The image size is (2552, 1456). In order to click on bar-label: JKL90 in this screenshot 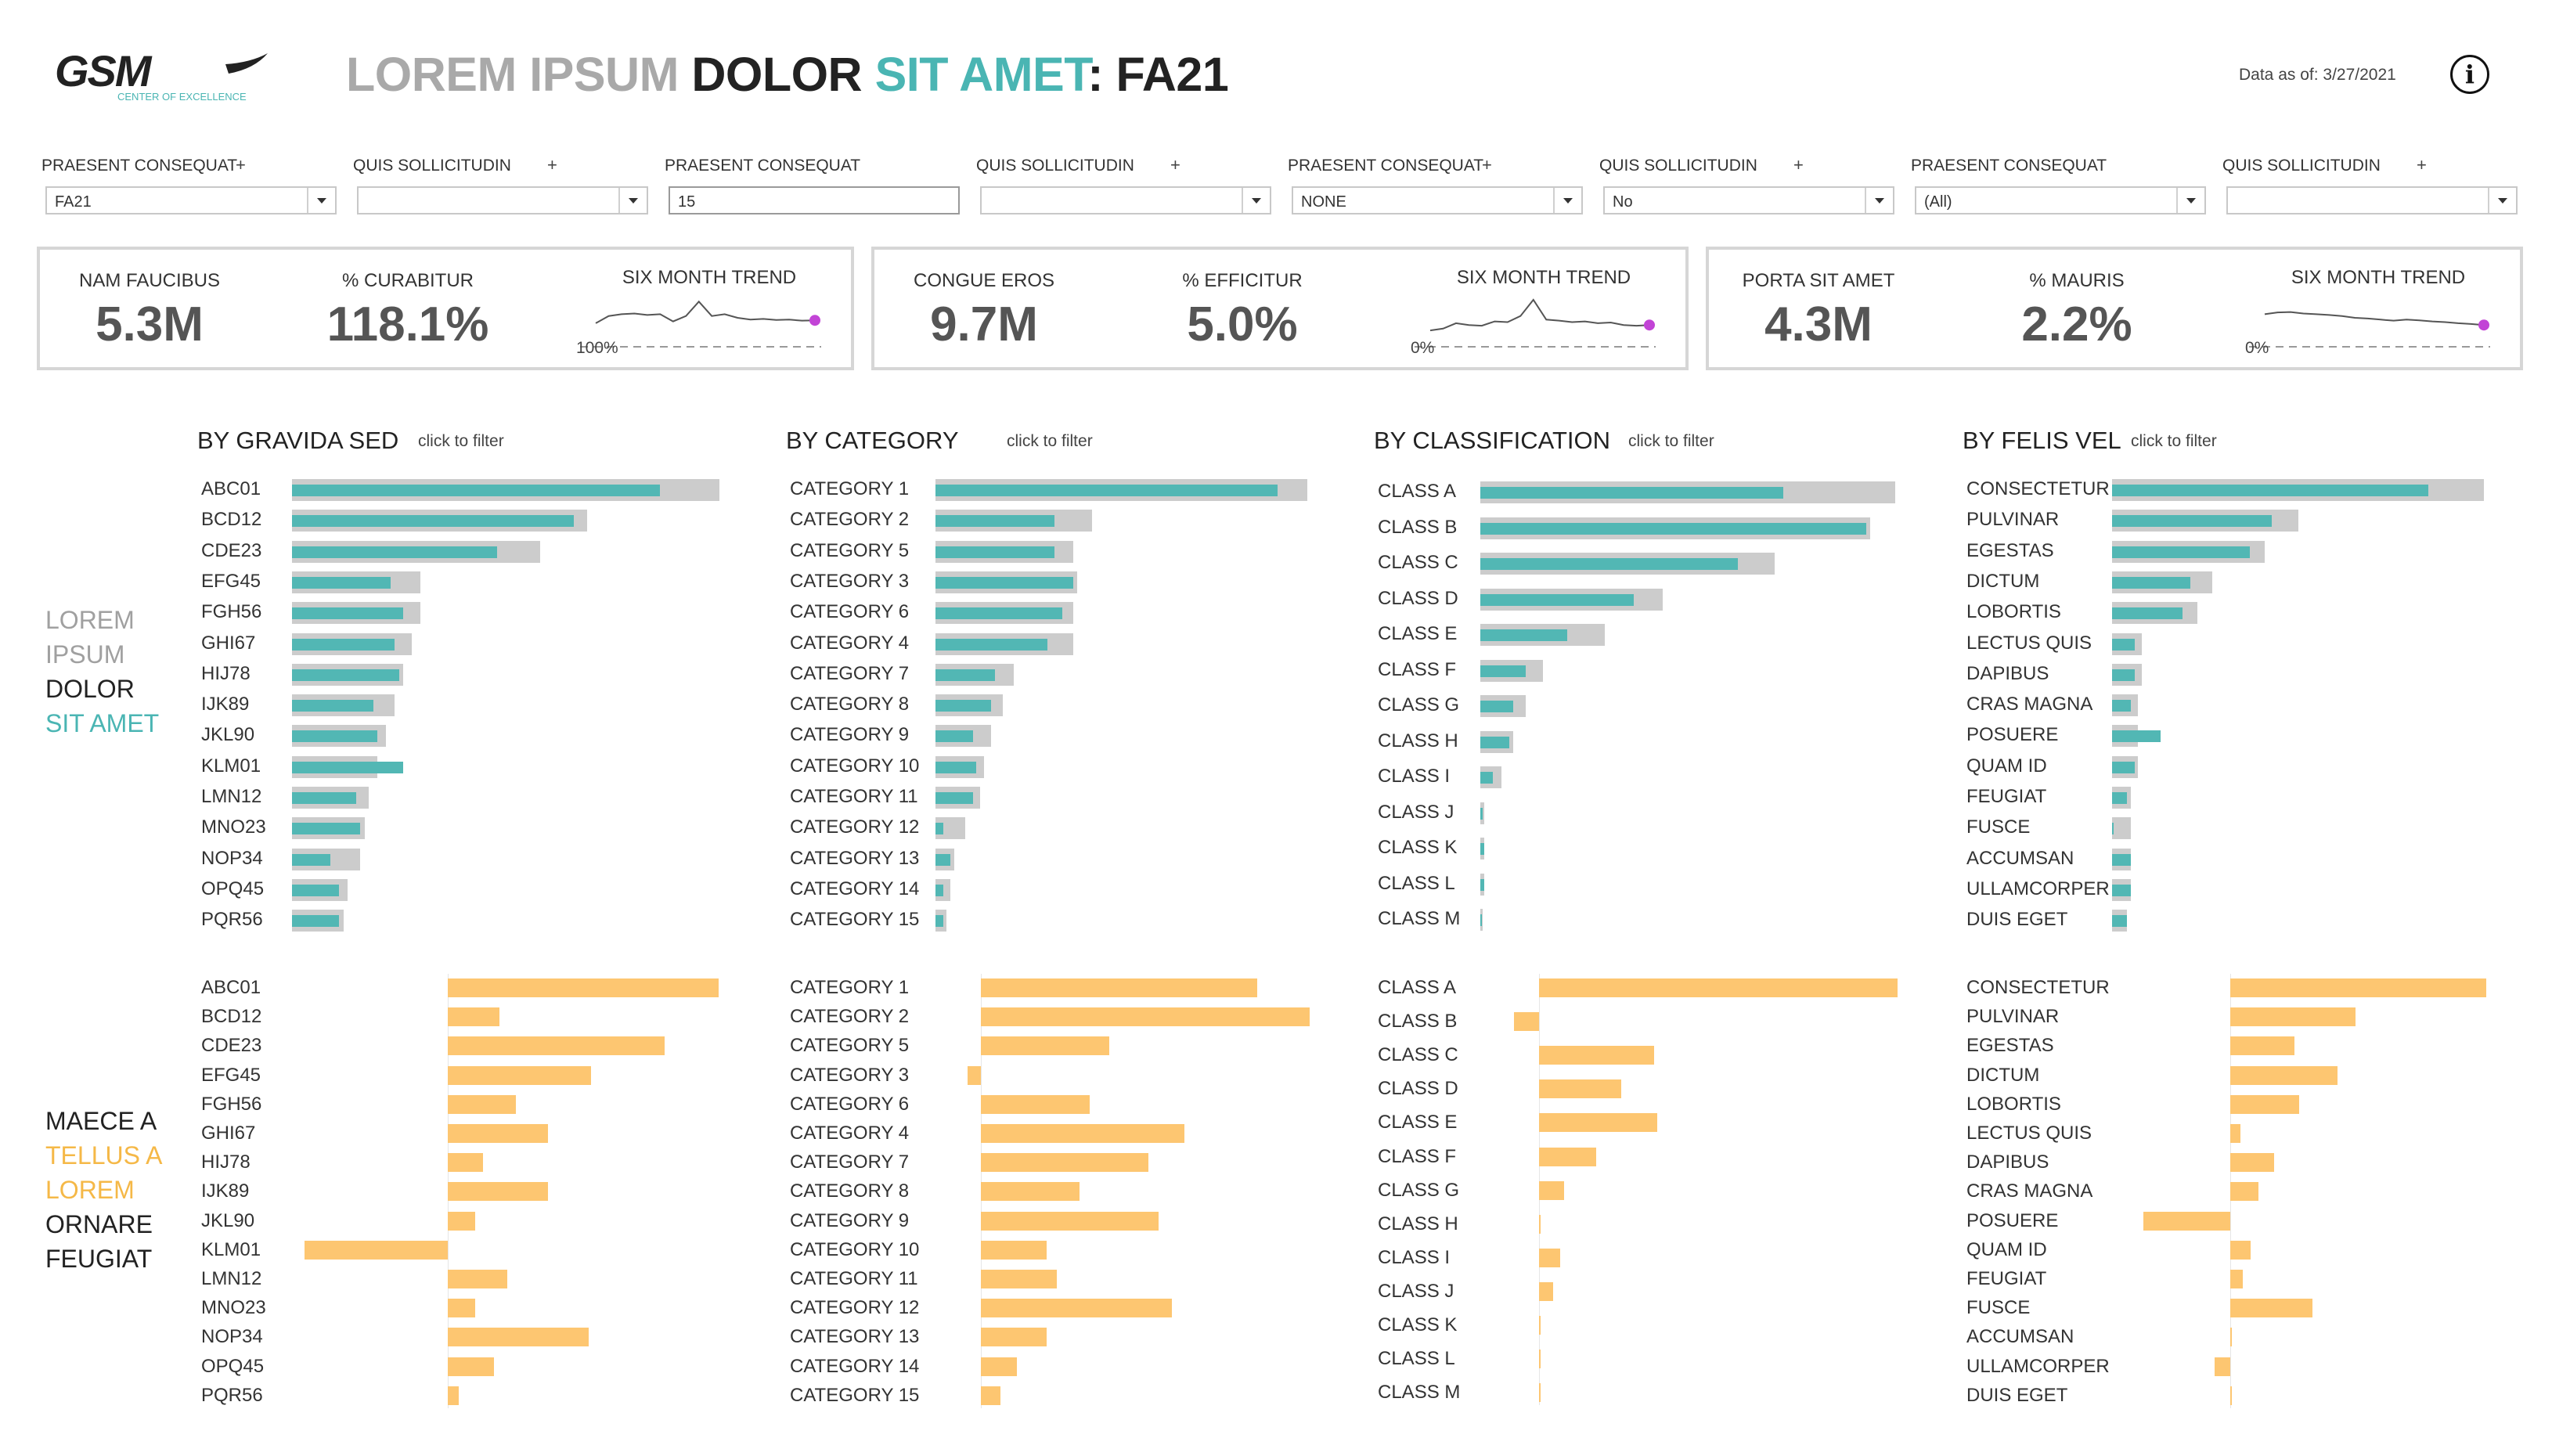, I will do `click(228, 735)`.